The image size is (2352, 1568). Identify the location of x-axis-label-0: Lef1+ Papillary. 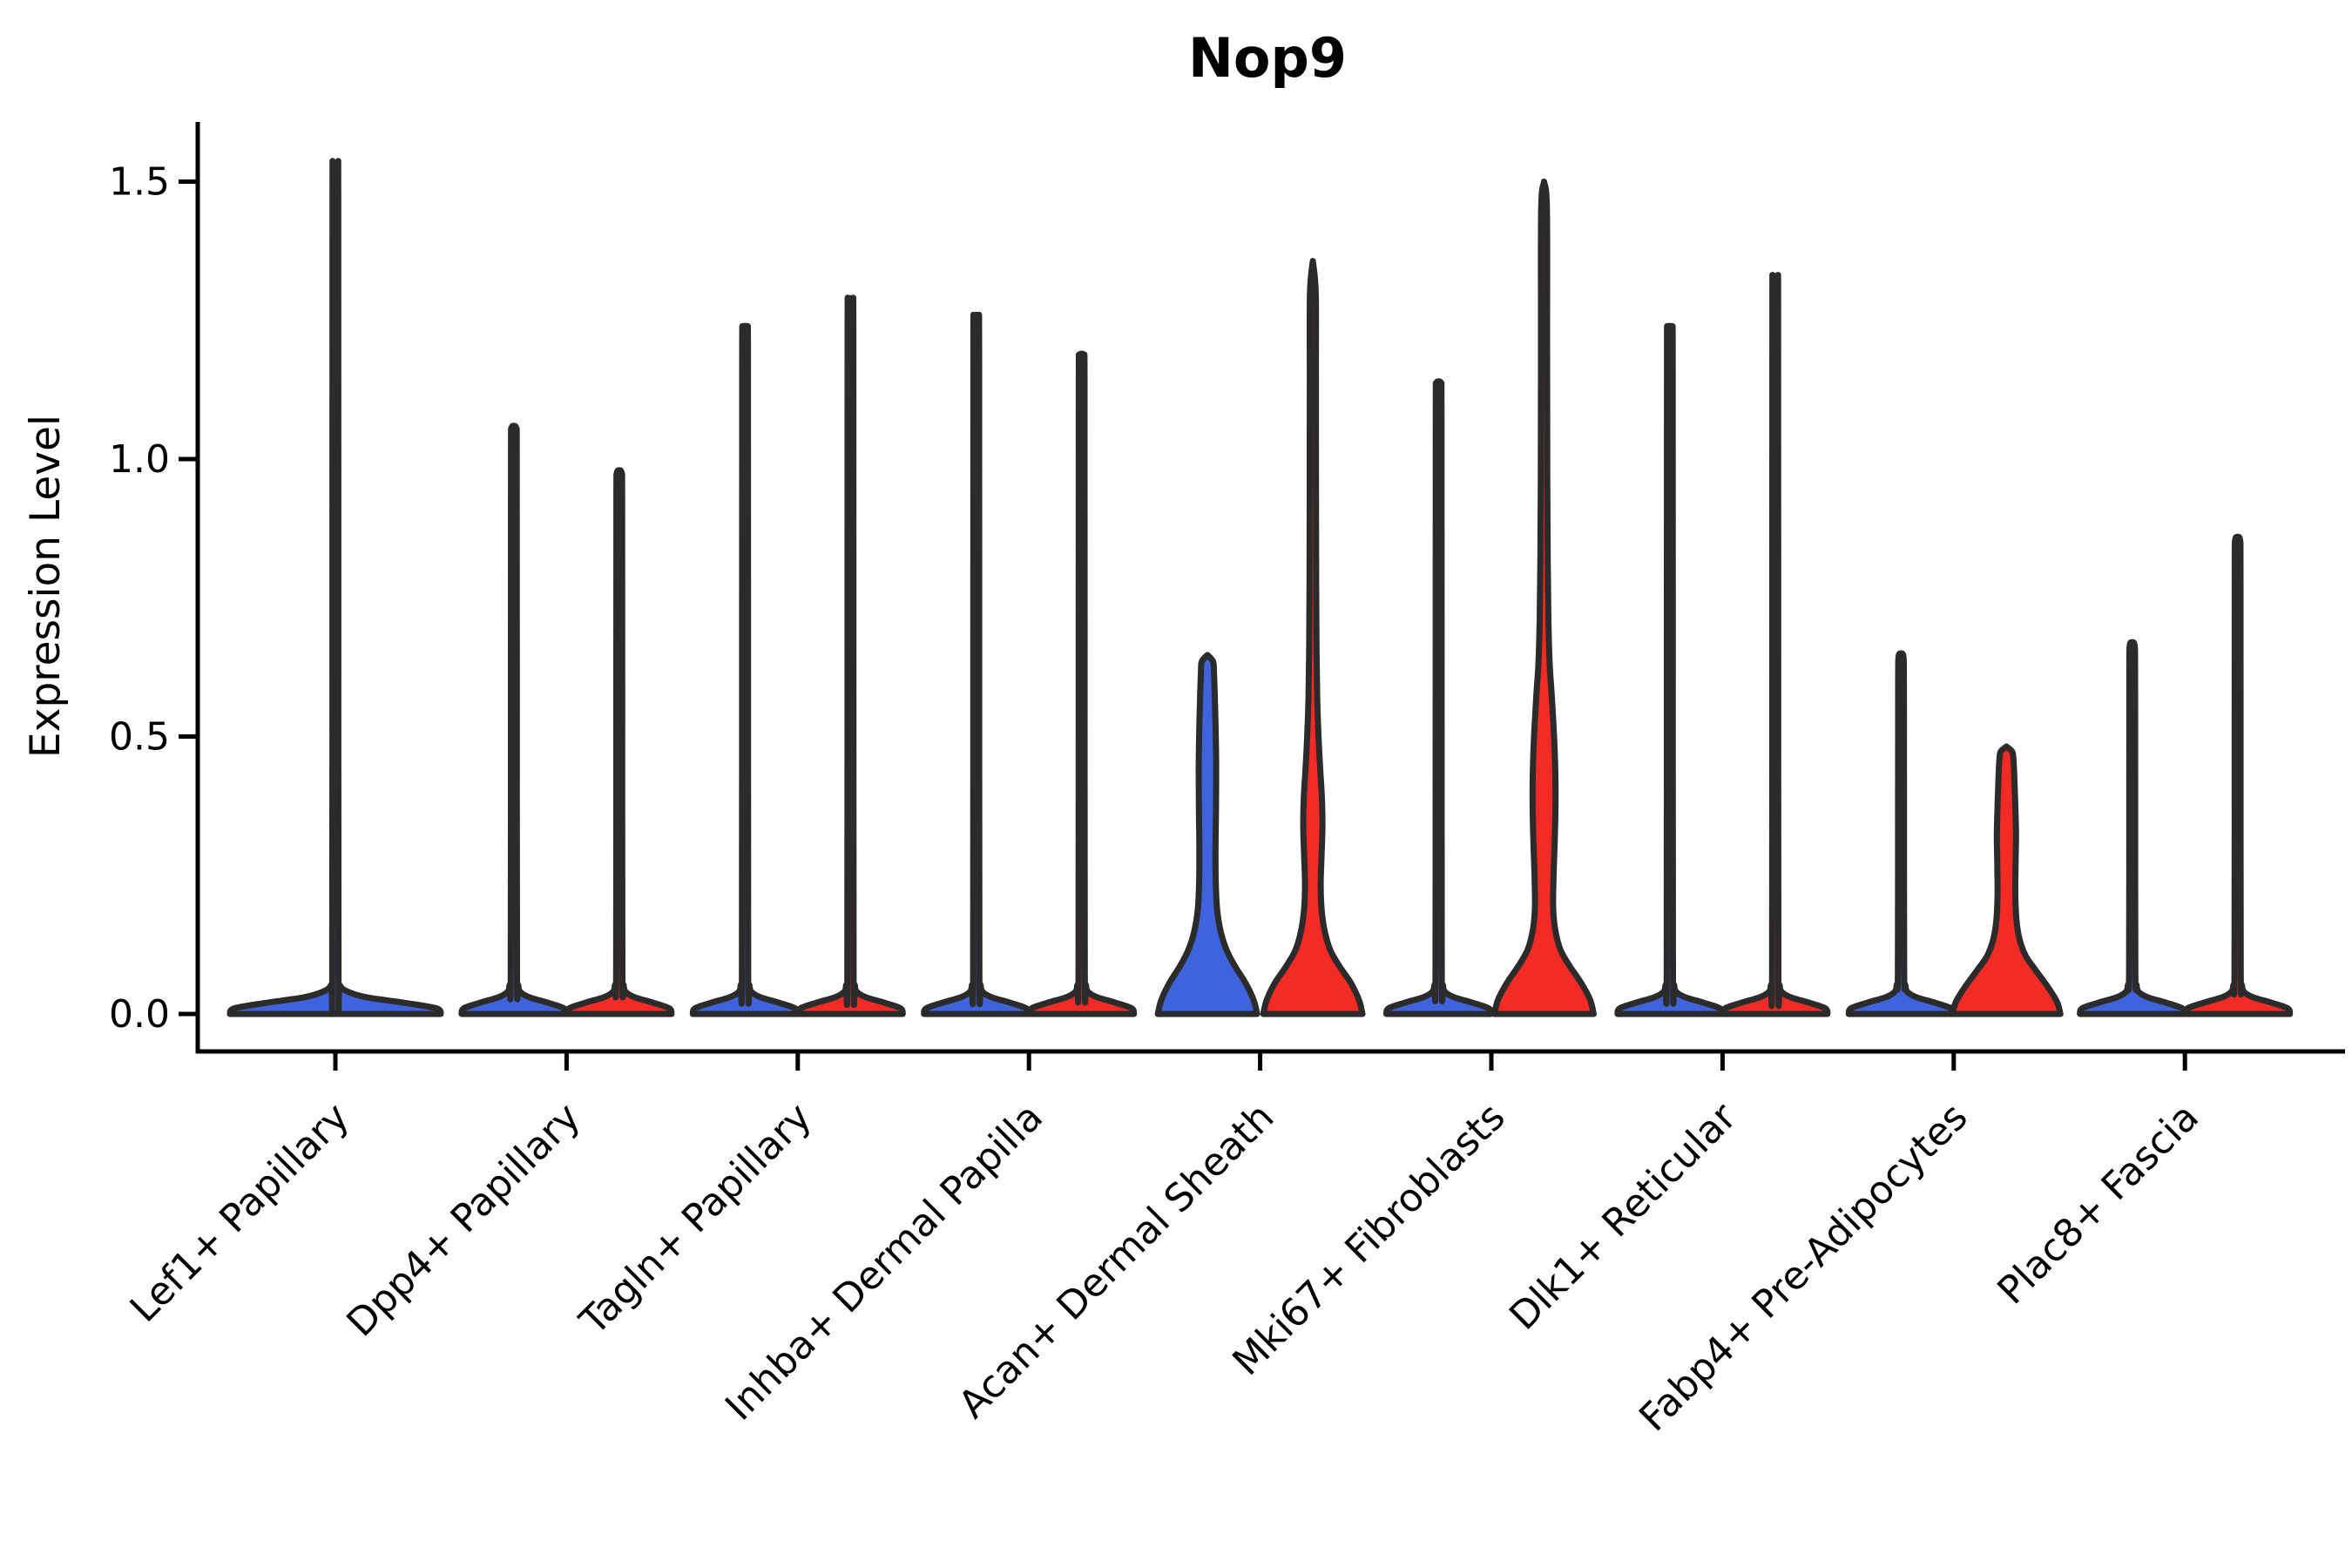
(240, 1213).